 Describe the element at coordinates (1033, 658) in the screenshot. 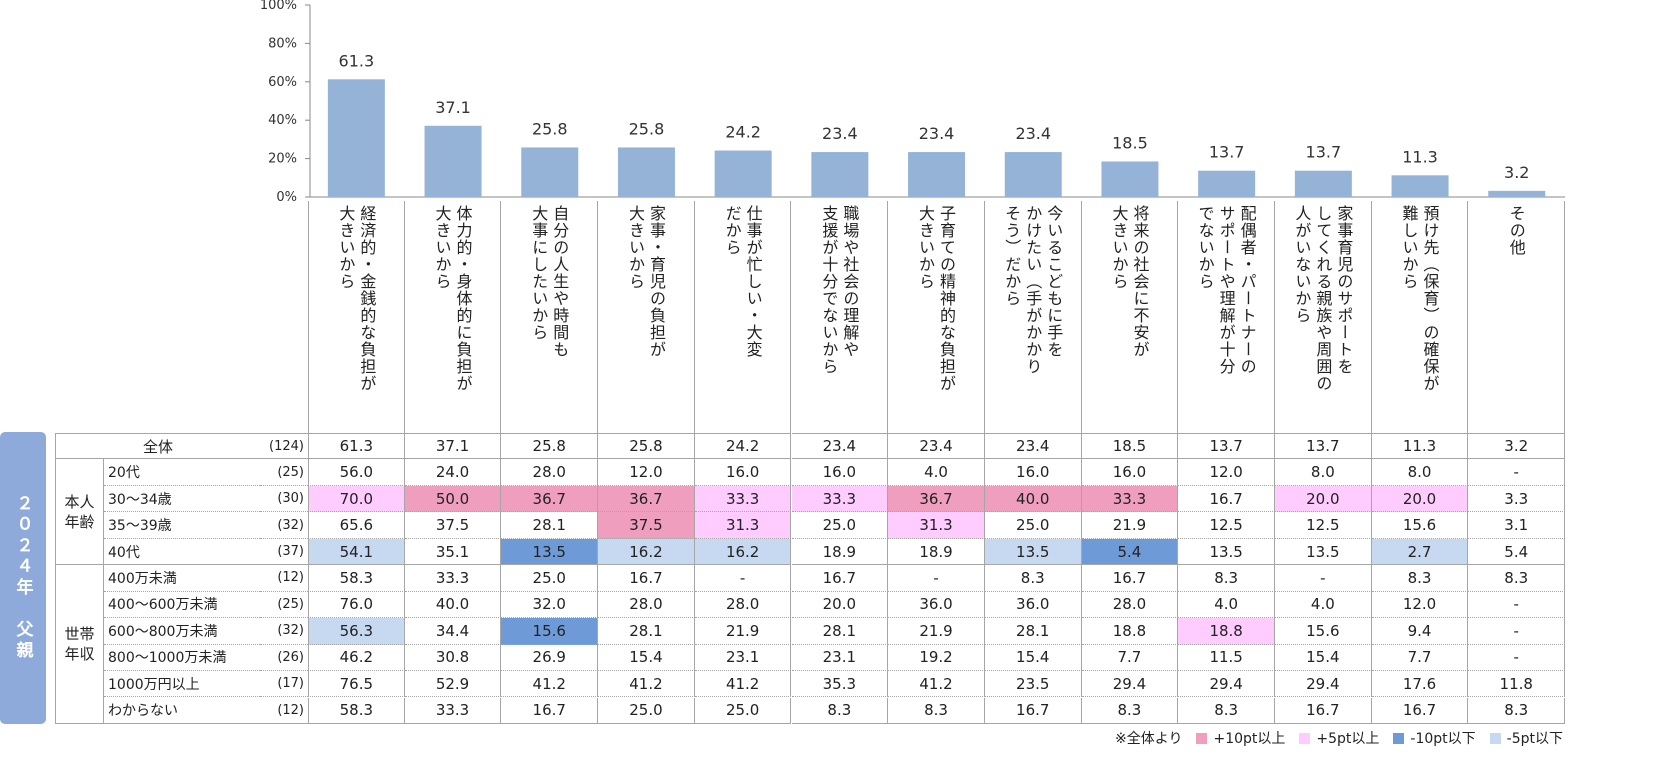

I see `table-cell: 15.4` at that location.